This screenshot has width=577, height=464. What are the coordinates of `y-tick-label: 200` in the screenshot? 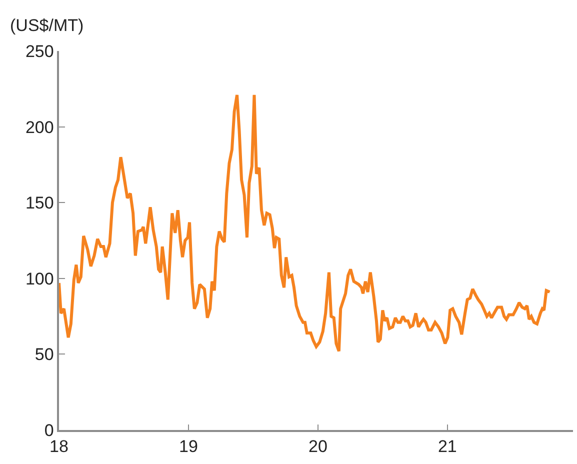 It's located at (39, 127).